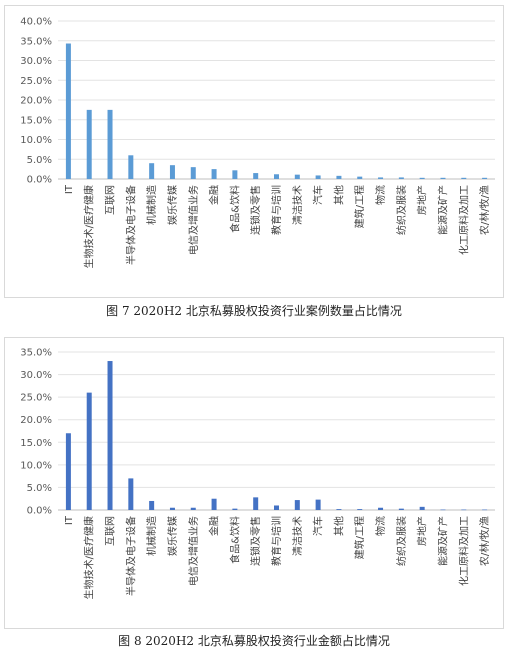 The height and width of the screenshot is (660, 507). Describe the element at coordinates (422, 200) in the screenshot. I see `x-tick-label: 房地产` at that location.